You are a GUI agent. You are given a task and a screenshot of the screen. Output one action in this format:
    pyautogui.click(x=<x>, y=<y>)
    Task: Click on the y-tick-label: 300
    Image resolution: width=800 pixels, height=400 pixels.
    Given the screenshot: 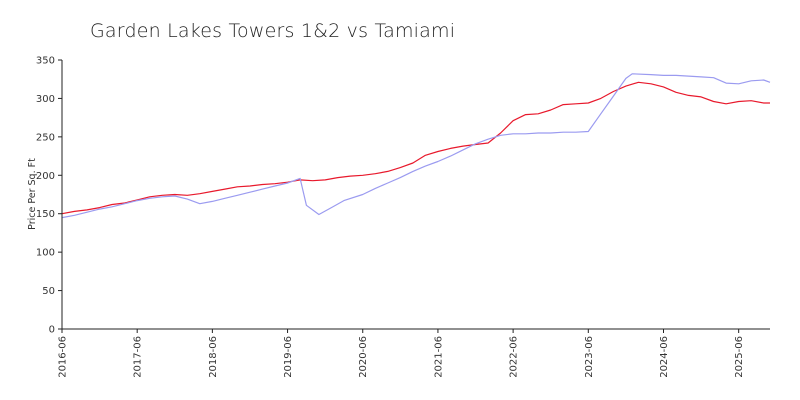 What is the action you would take?
    pyautogui.click(x=45, y=99)
    